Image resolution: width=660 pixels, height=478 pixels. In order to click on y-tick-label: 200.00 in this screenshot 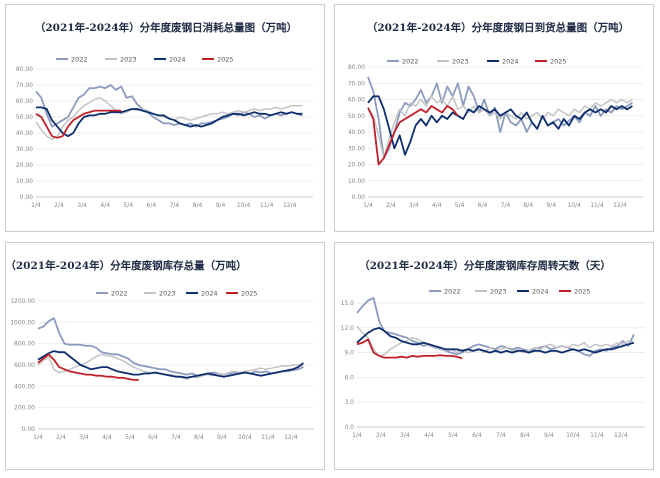, I will do `click(24, 408)`.